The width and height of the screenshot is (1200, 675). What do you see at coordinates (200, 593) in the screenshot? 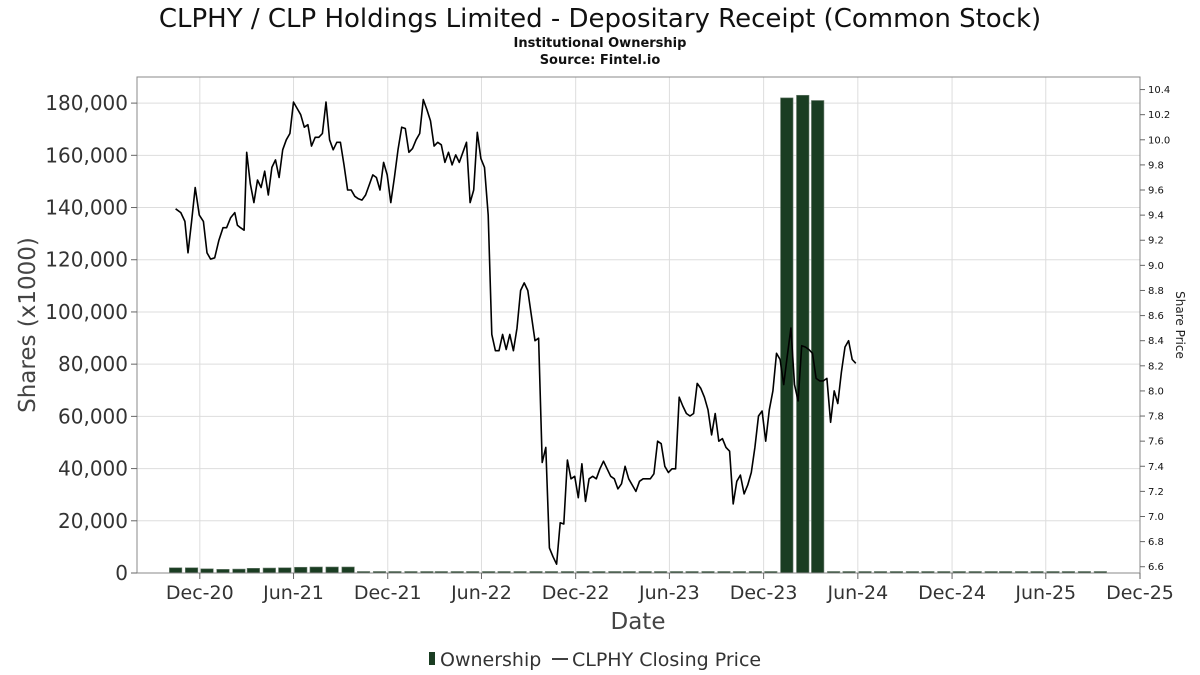
I see `x-tick-label-0: Dec-20` at bounding box center [200, 593].